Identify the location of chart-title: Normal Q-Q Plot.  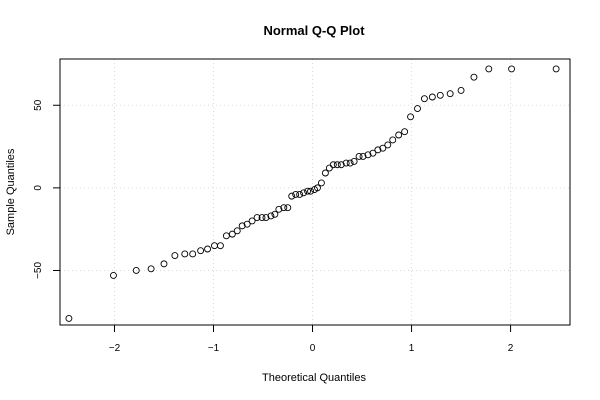
(314, 30).